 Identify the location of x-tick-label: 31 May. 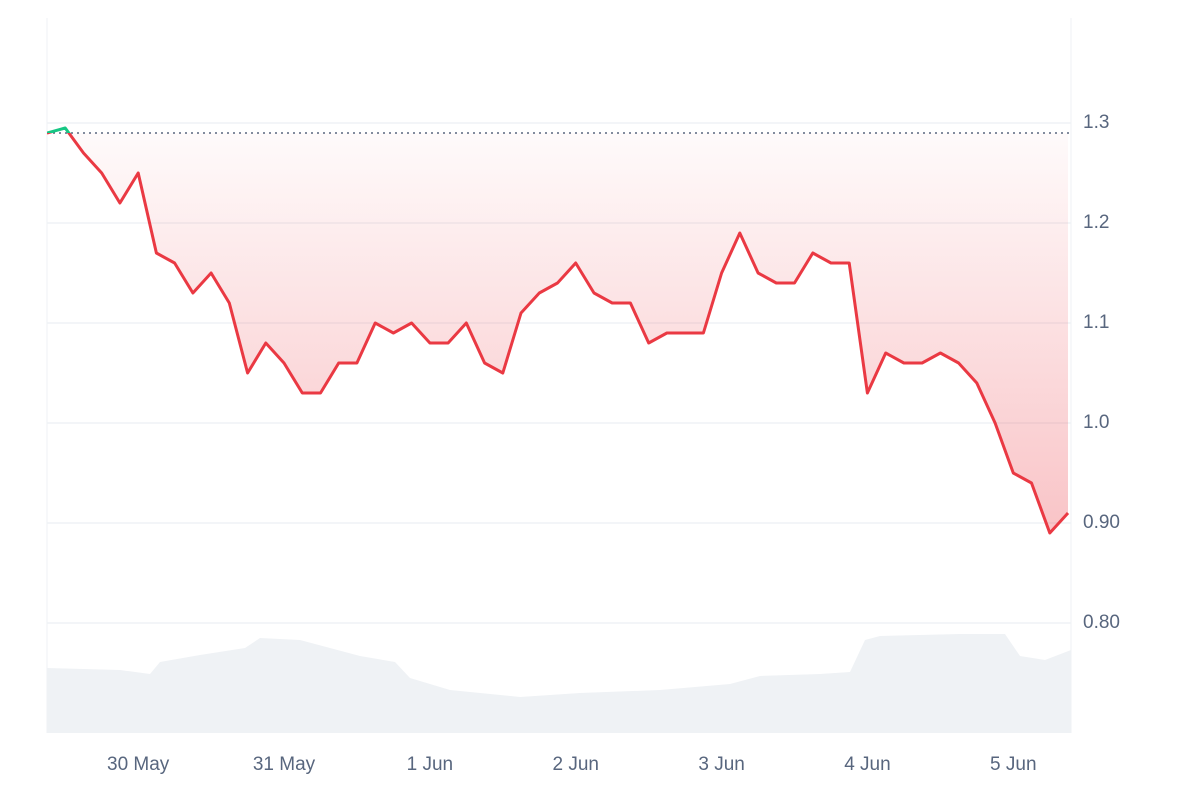
(284, 764).